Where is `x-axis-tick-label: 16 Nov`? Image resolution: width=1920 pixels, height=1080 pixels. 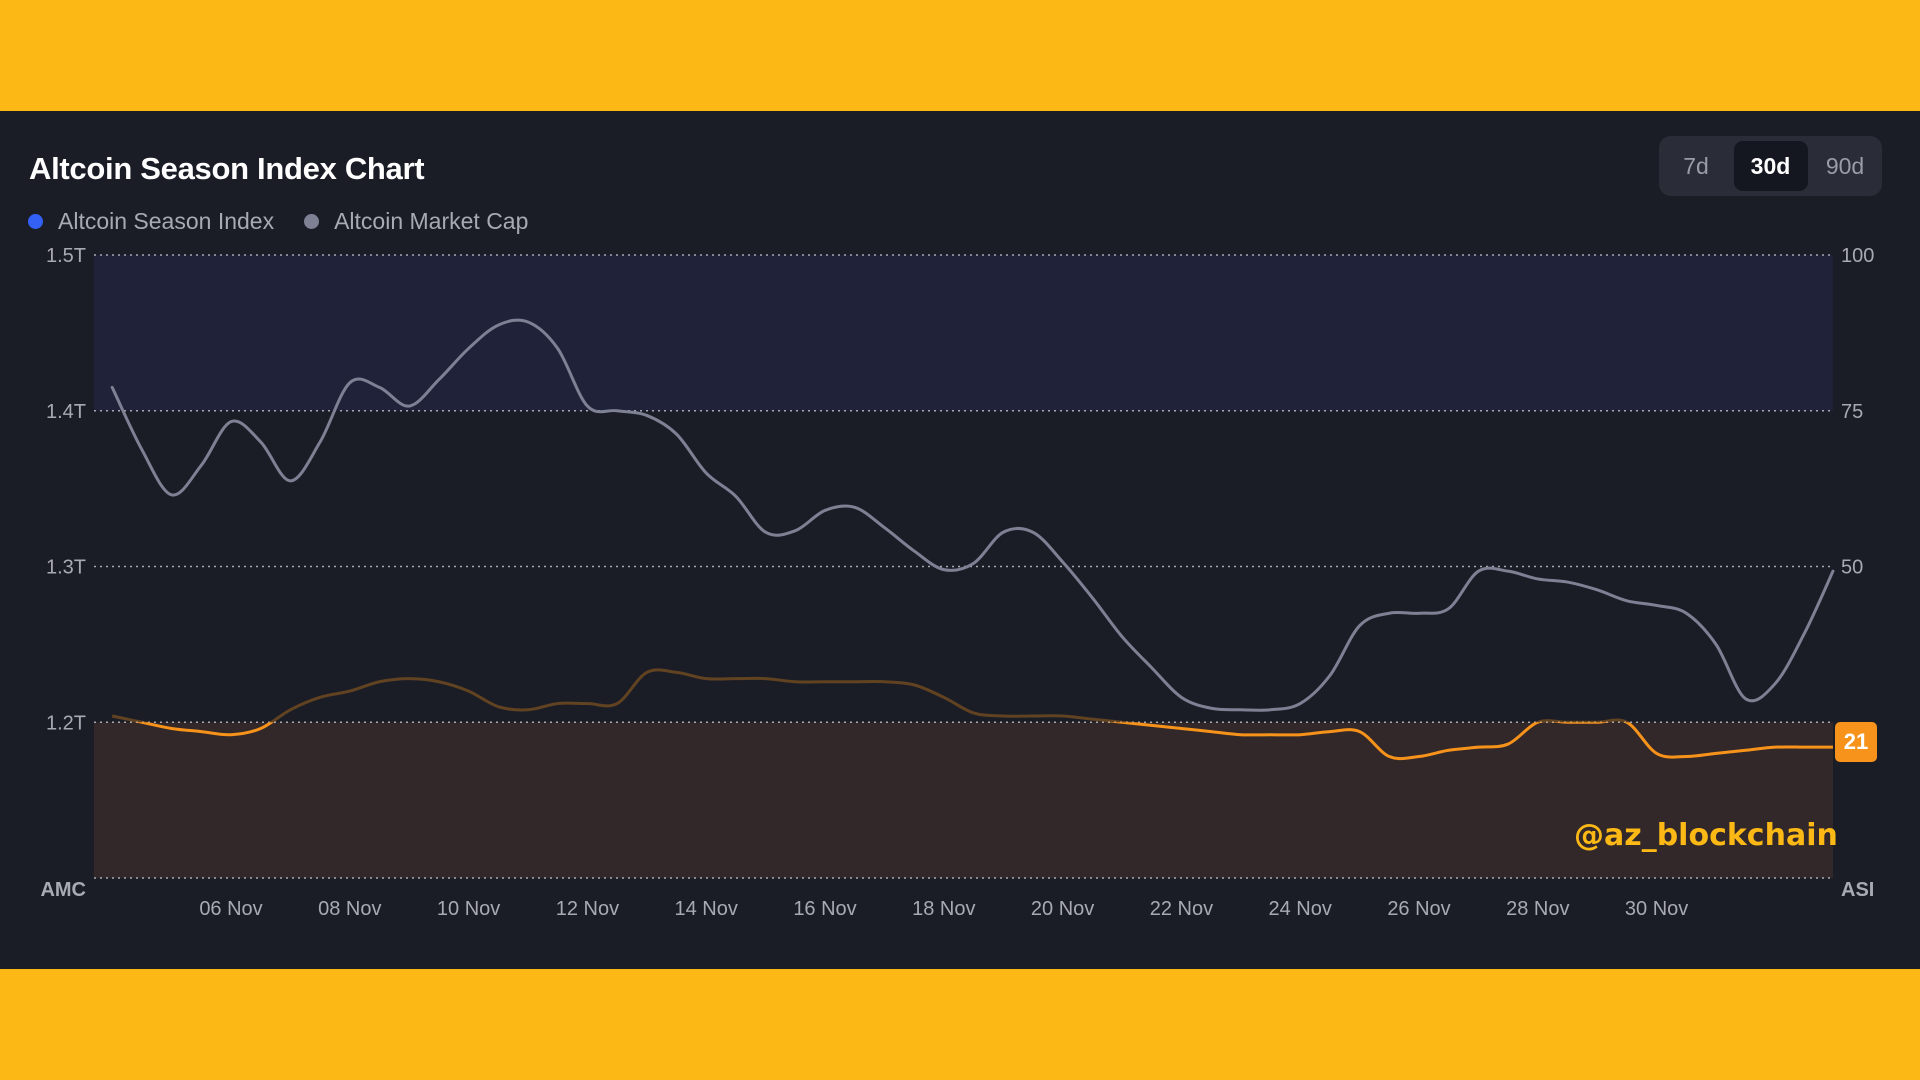
x-axis-tick-label: 16 Nov is located at coordinates (824, 909).